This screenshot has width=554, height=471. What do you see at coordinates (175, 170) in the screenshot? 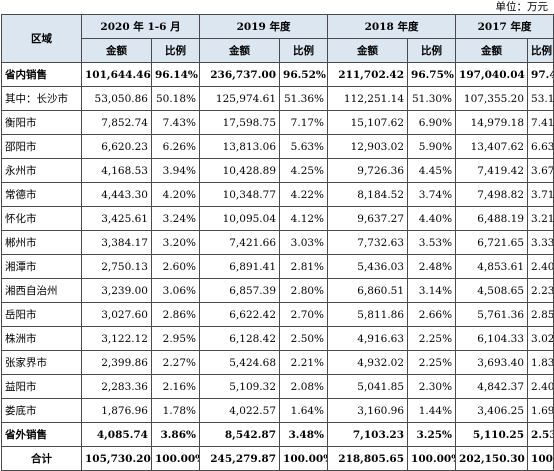
I see `ratio-cell: 3.94%` at bounding box center [175, 170].